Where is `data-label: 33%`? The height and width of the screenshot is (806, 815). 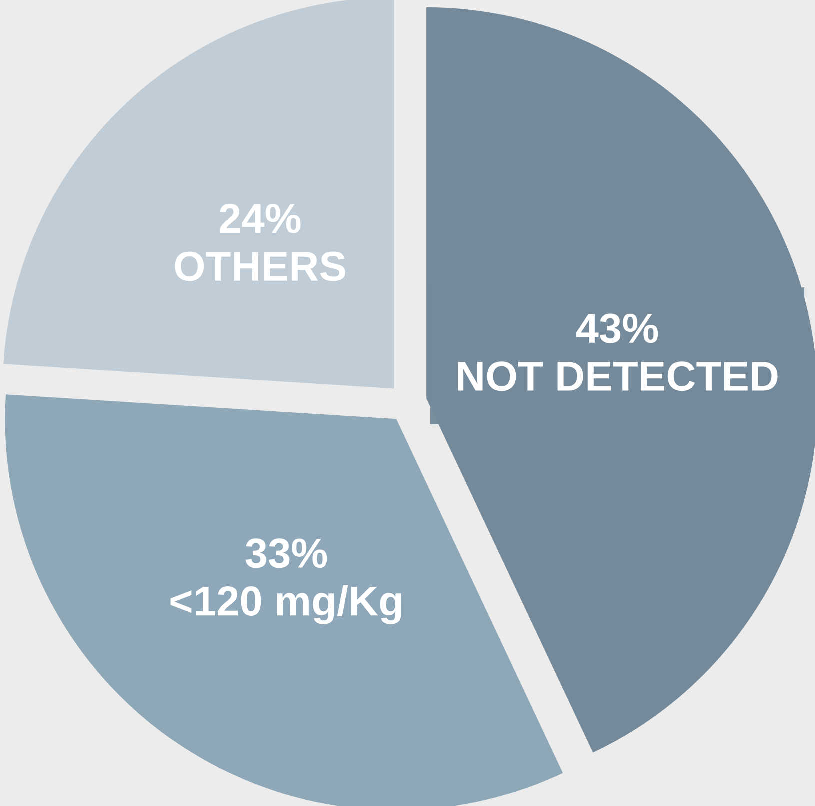 data-label: 33% is located at coordinates (287, 553).